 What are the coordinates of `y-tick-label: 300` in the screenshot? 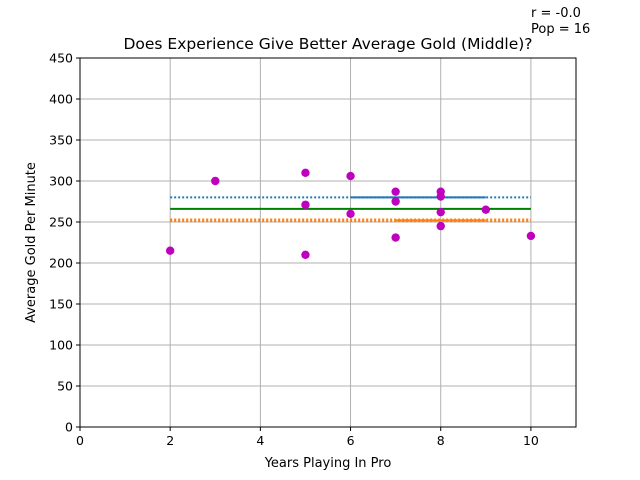 It's located at (61, 181).